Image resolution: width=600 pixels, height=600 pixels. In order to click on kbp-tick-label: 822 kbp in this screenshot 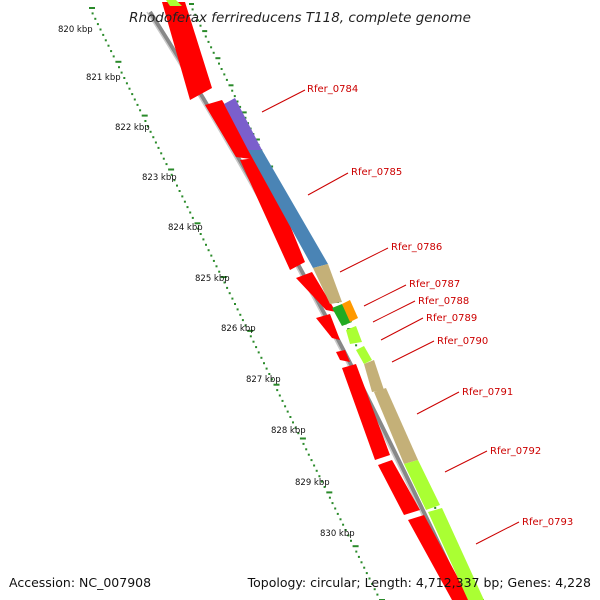, I will do `click(132, 128)`.